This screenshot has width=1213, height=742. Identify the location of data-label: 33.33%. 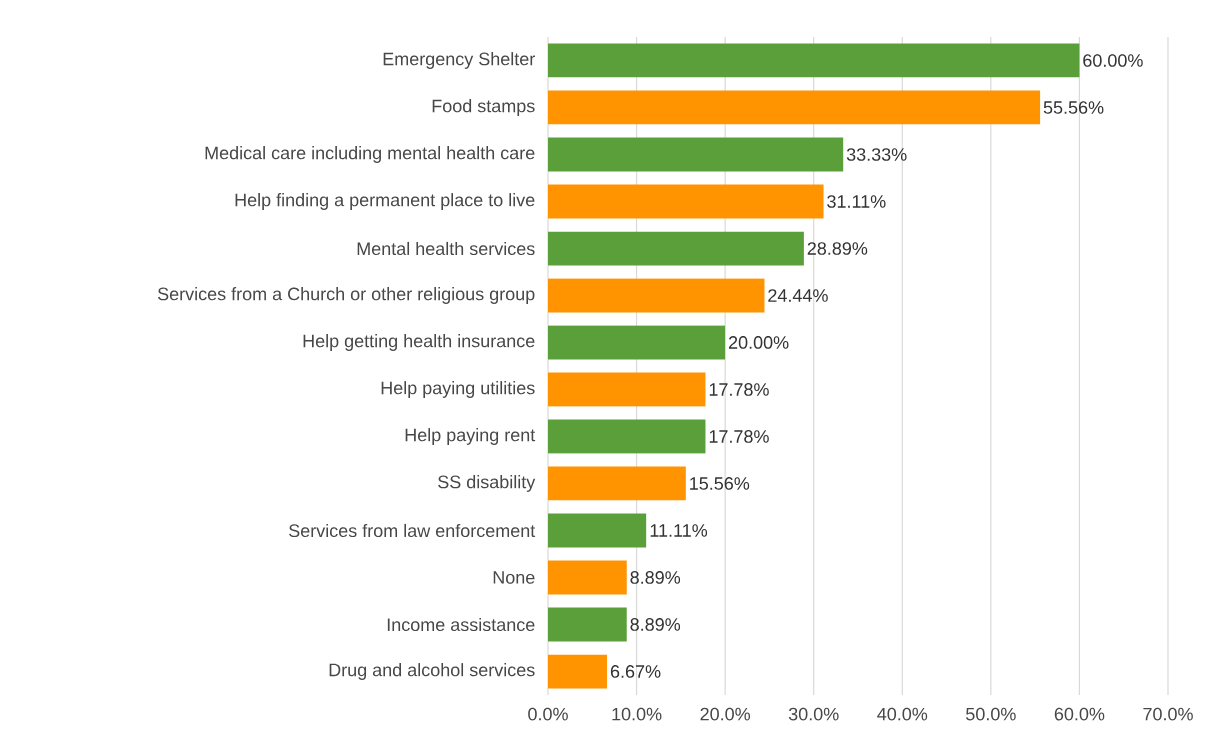
(876, 154).